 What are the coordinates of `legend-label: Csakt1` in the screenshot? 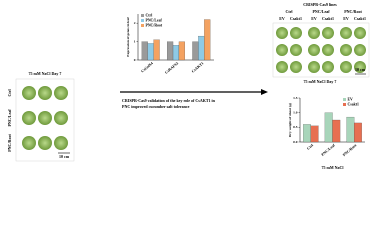 It's located at (353, 104).